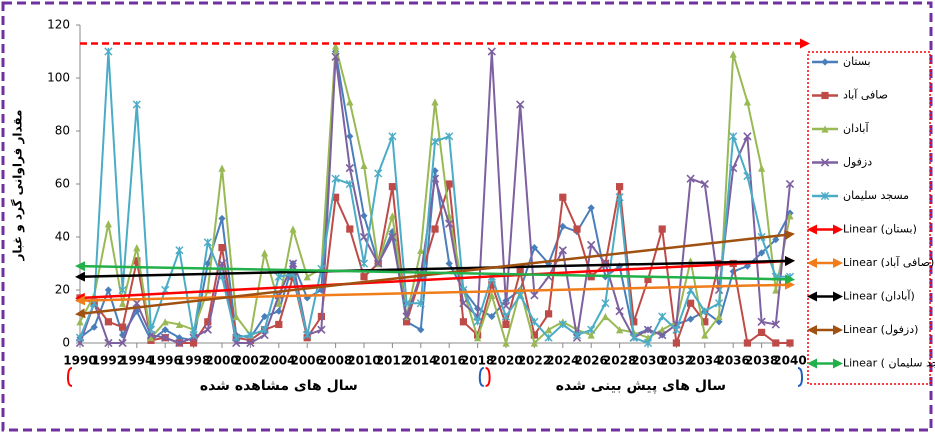 This screenshot has width=935, height=438. What do you see at coordinates (66, 343) in the screenshot?
I see `y-tick-label: 0` at bounding box center [66, 343].